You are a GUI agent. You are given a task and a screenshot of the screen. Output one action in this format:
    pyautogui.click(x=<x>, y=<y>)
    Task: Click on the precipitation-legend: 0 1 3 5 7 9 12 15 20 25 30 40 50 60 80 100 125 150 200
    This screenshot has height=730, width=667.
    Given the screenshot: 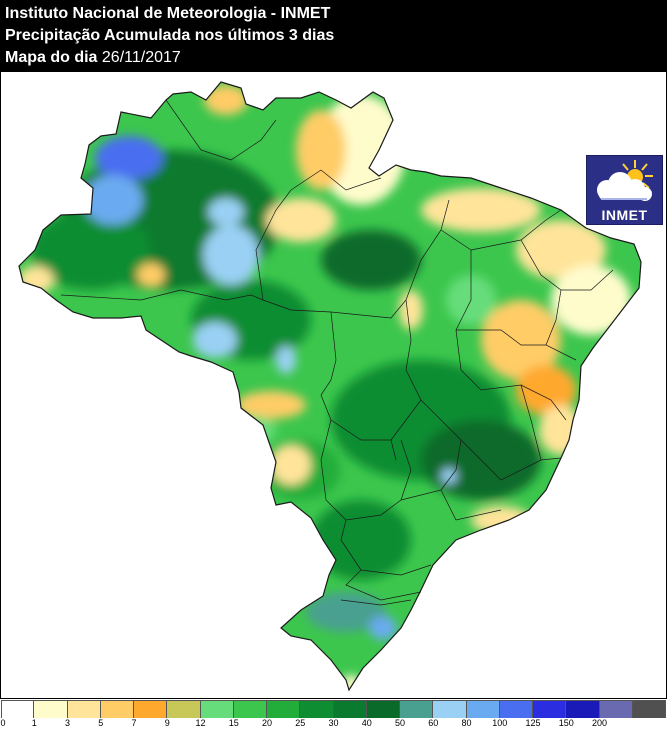 What is the action you would take?
    pyautogui.click(x=333, y=715)
    